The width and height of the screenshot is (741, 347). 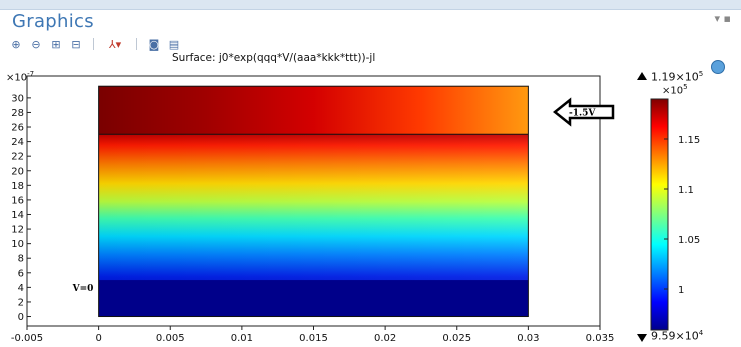 What do you see at coordinates (17, 142) in the screenshot?
I see `y-tick-label: 24` at bounding box center [17, 142].